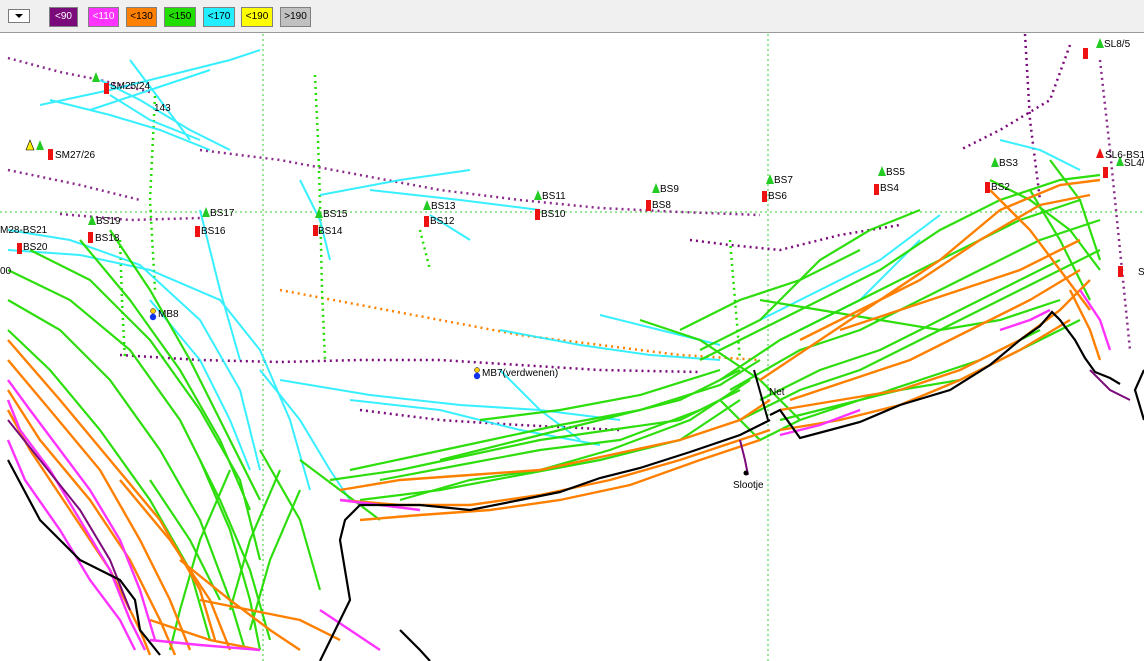  I want to click on label-bs9: BS9, so click(669, 189).